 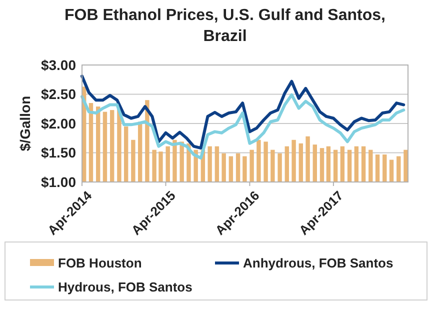 I want to click on y-tick-label: $2.00, so click(x=58, y=123).